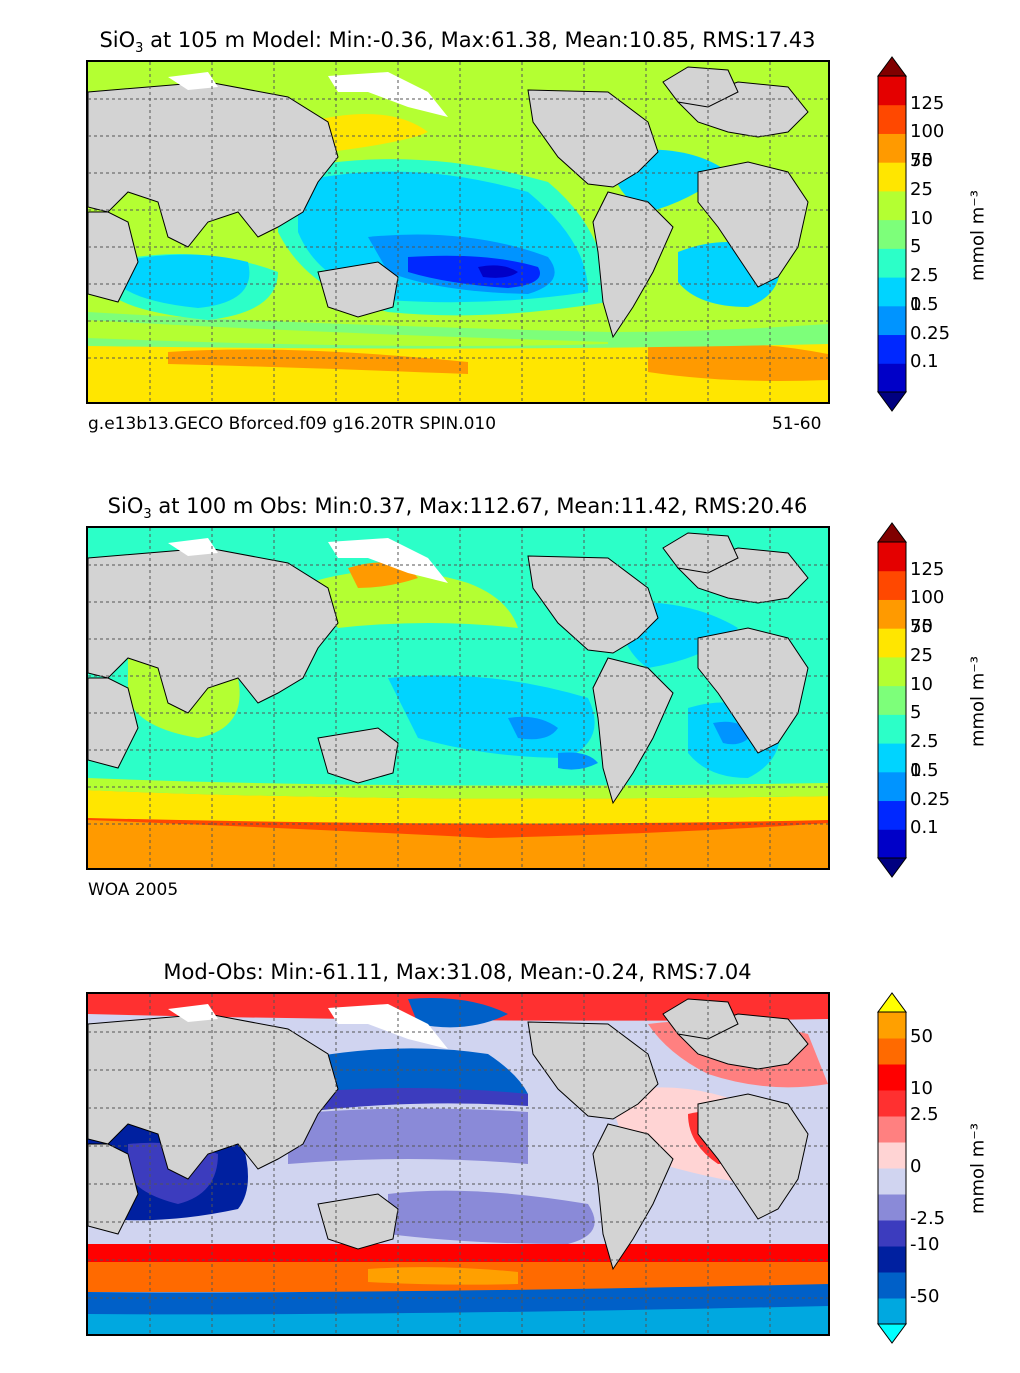 This screenshot has width=1020, height=1373. Describe the element at coordinates (930, 333) in the screenshot. I see `colorbar1-tick-label: 0.25` at that location.